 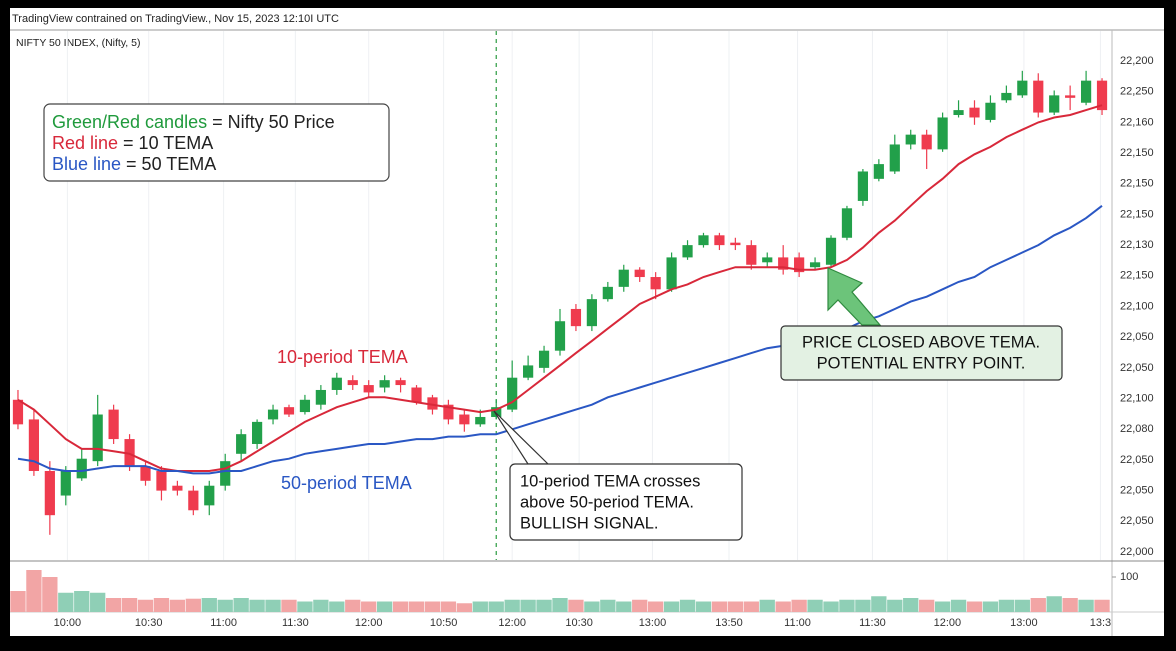 I want to click on legend-text: = 50 TEMA, so click(x=171, y=164).